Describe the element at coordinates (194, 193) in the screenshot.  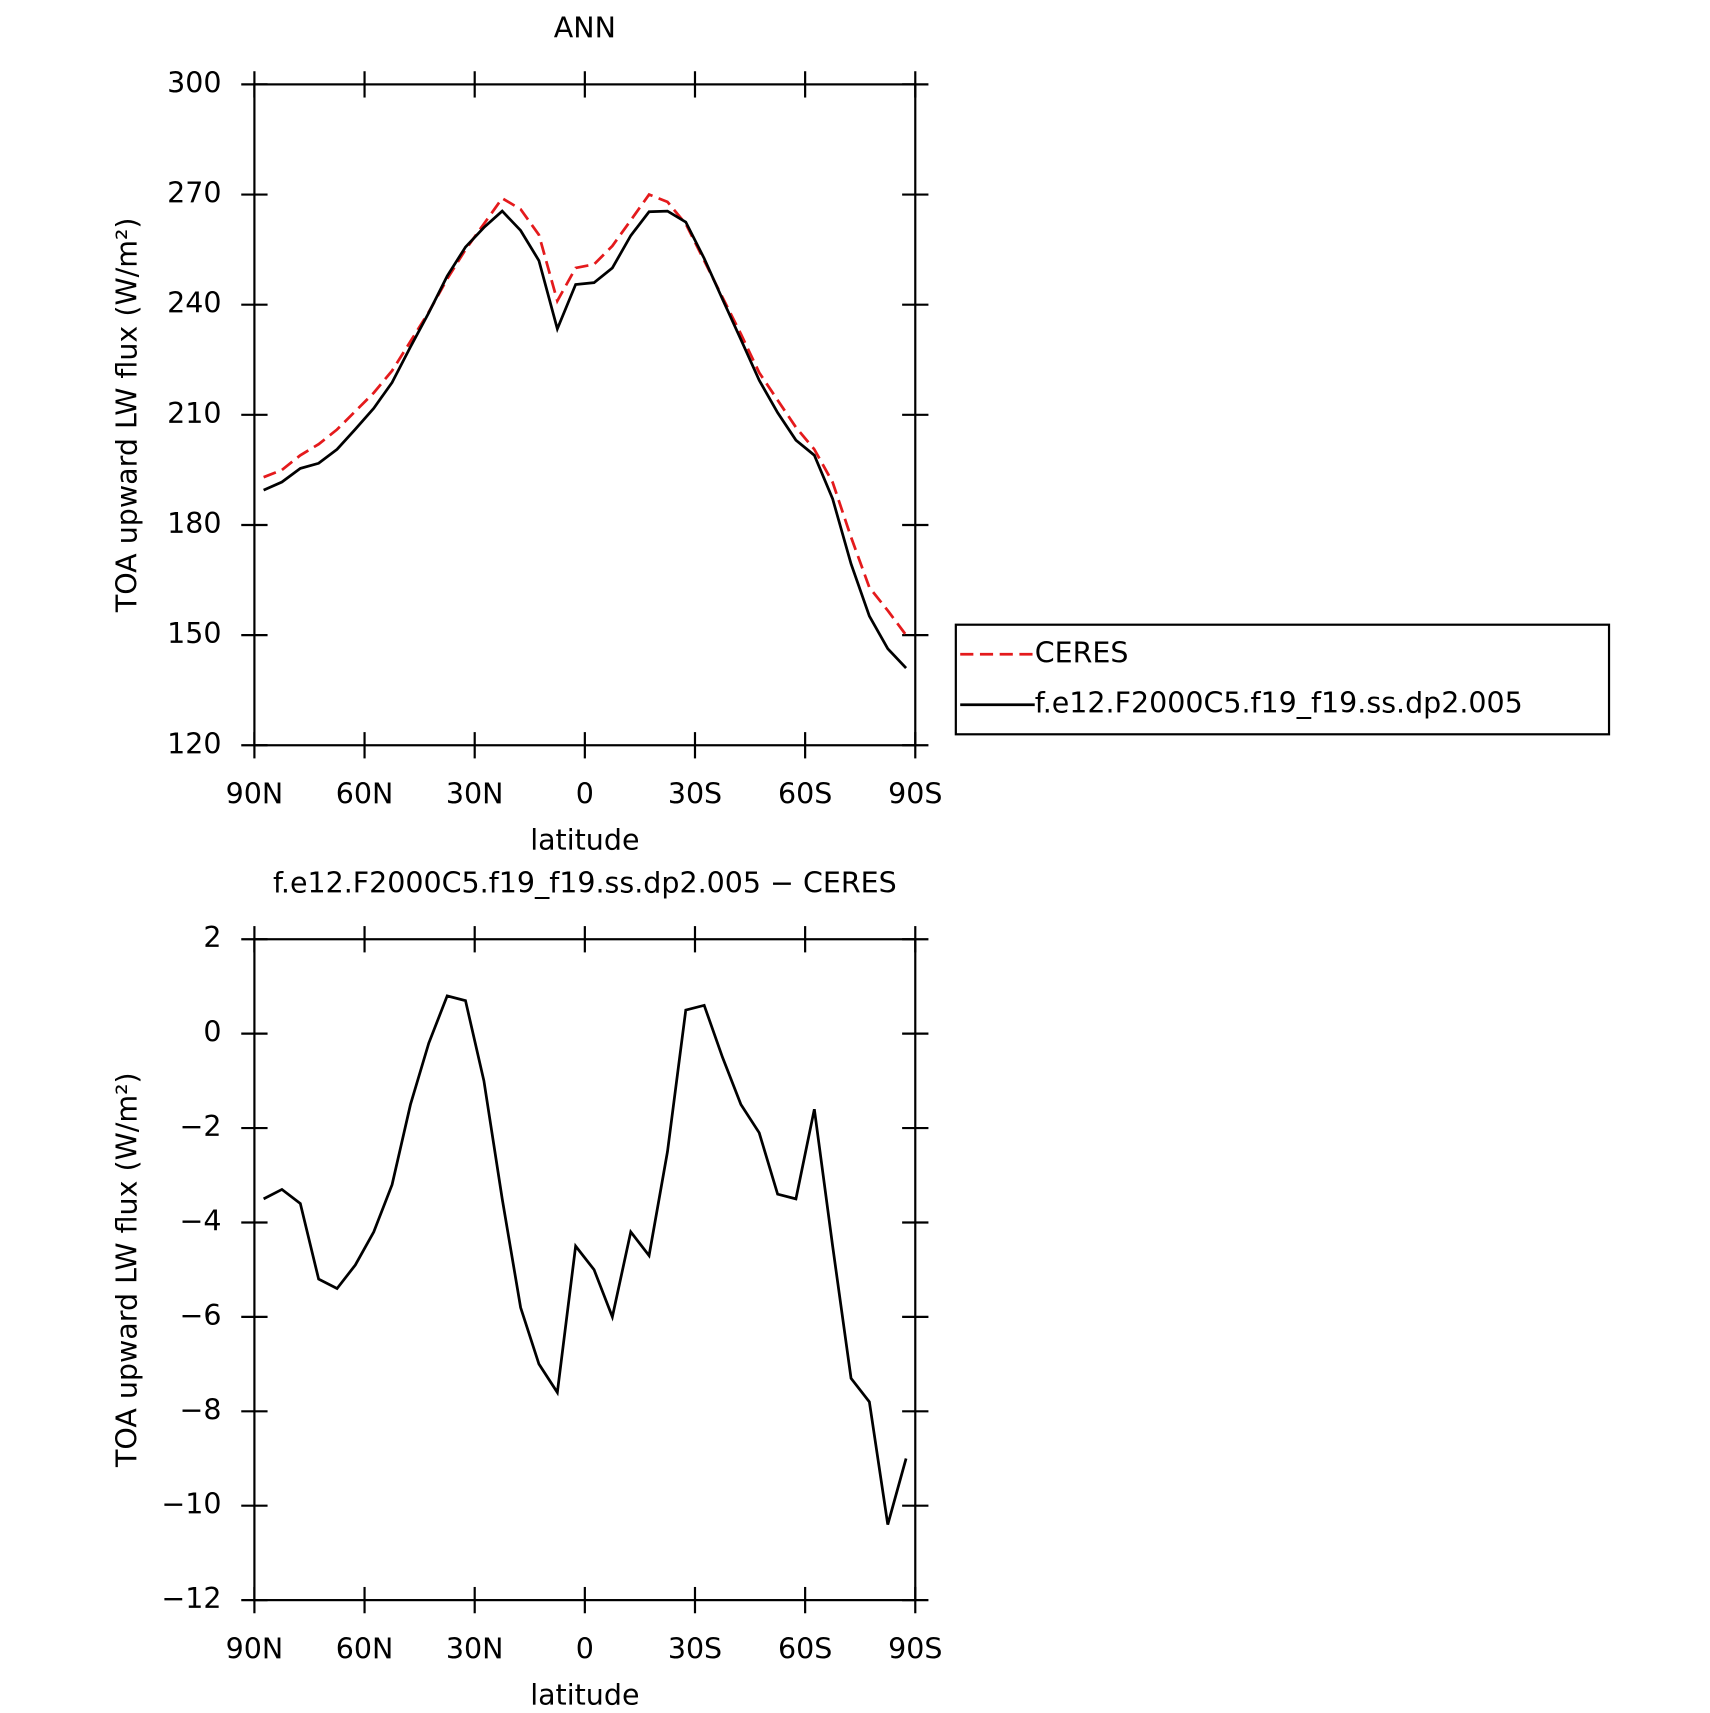
I see `y-tick-label: 270` at that location.